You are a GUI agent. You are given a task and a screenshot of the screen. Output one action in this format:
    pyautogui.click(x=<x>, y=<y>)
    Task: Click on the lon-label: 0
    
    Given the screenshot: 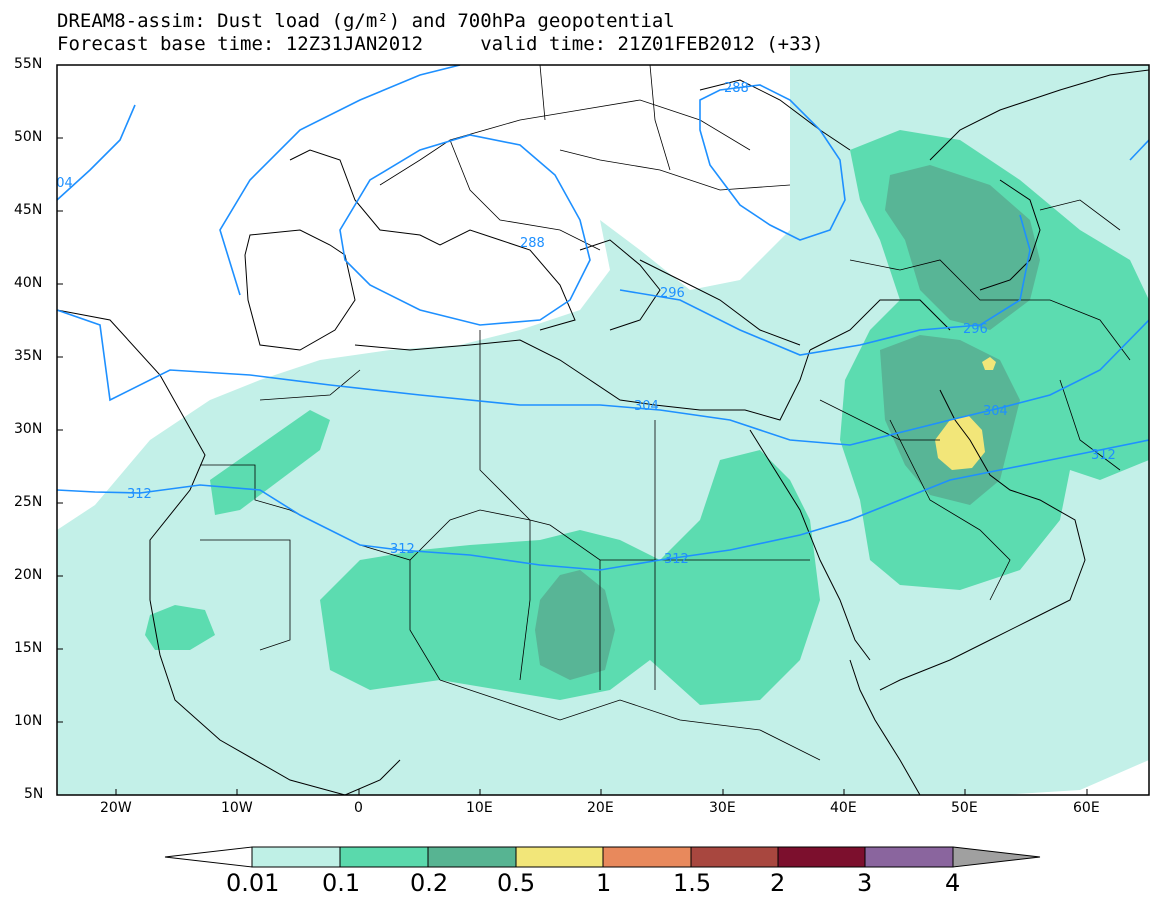 What is the action you would take?
    pyautogui.click(x=358, y=808)
    